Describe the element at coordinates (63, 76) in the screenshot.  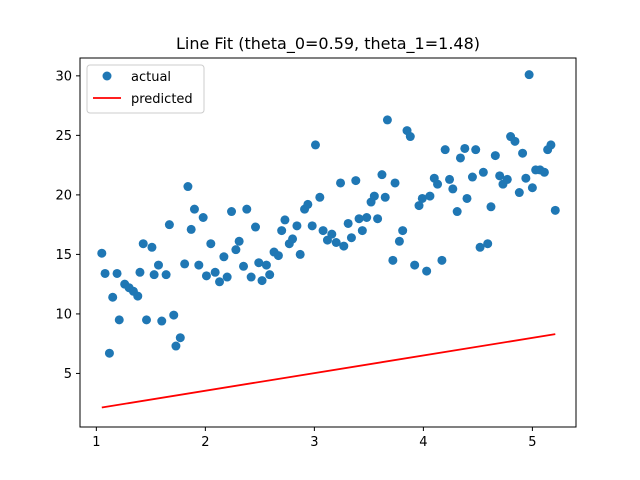
I see `y-tick-label: 30` at that location.